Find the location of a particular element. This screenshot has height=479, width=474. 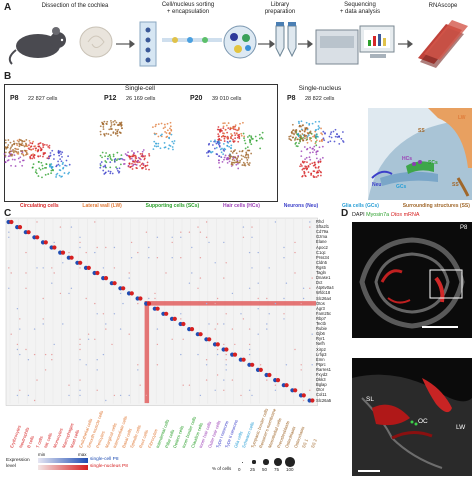

gene-label-c1qc: C1qc is located at coordinates (321, 252).